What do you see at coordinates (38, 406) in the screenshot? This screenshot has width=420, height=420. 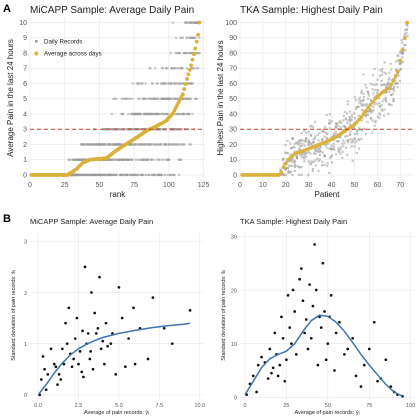 I see `x-tick-label: 0.0` at bounding box center [38, 406].